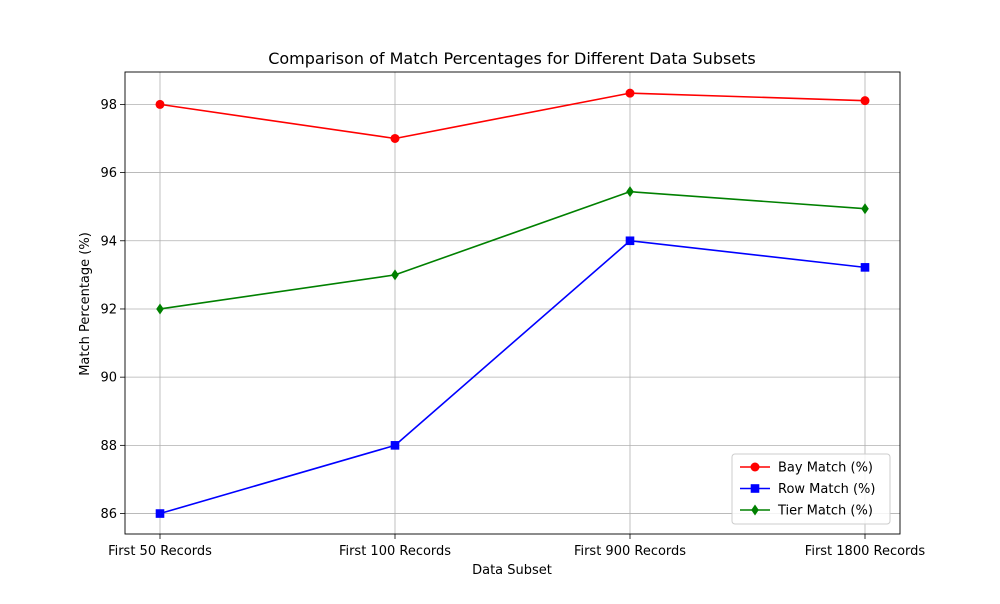 This screenshot has height=604, width=1000. I want to click on y-tick-label: 90, so click(108, 378).